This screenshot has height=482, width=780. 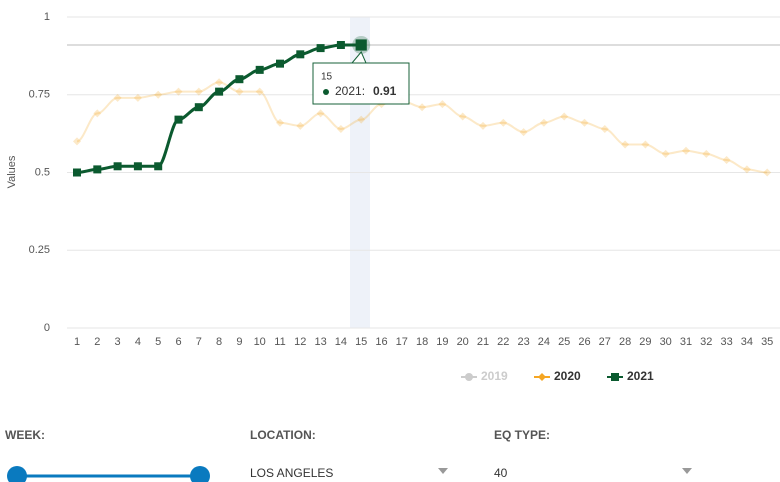 What do you see at coordinates (483, 342) in the screenshot?
I see `x-tick-label: 21` at bounding box center [483, 342].